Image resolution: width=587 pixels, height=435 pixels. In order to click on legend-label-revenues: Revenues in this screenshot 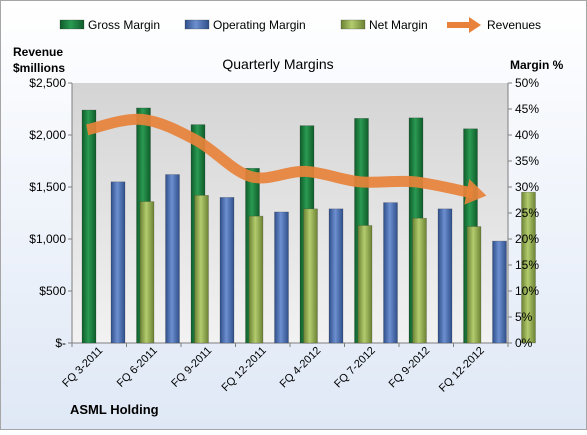, I will do `click(514, 25)`.